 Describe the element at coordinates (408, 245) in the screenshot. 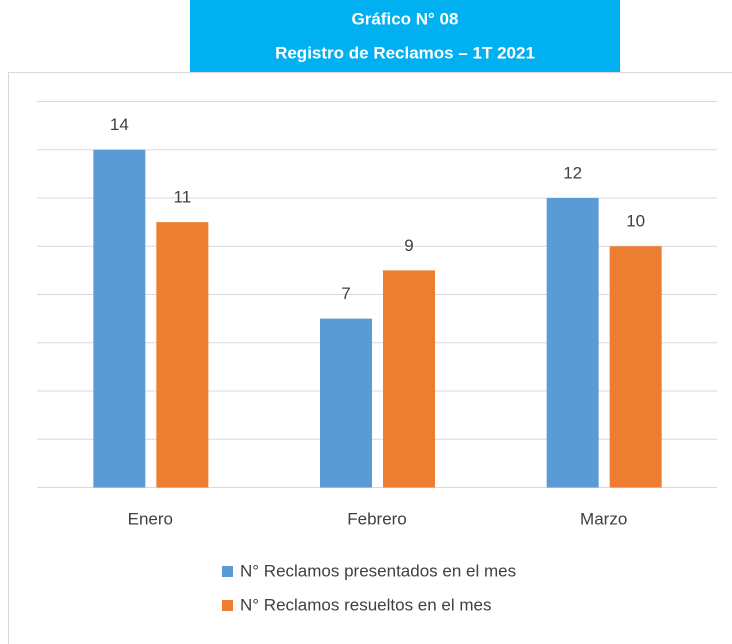

I see `data-label: 9` at that location.